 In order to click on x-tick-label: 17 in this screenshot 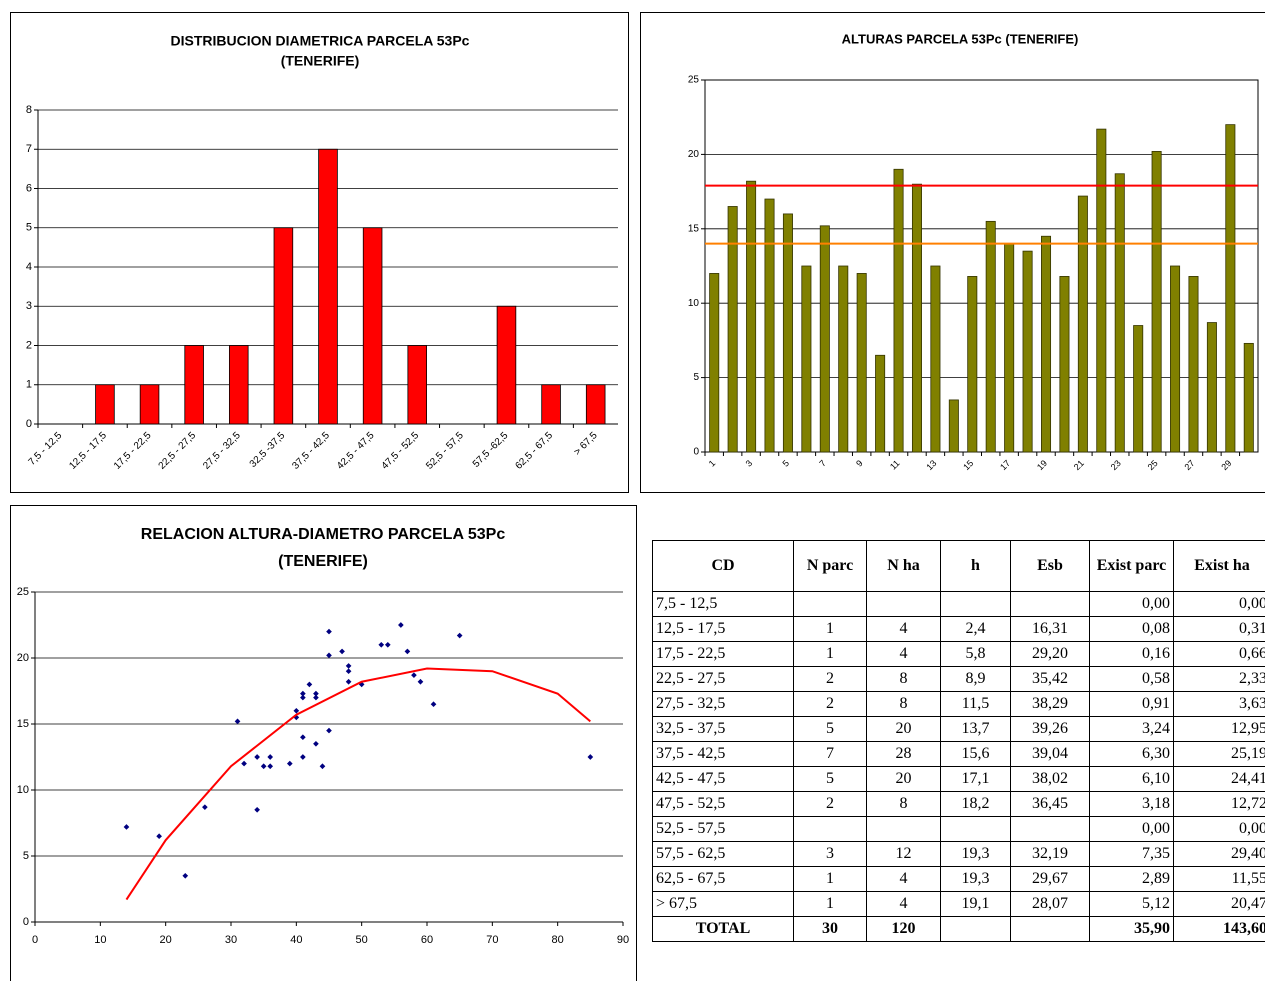, I will do `click(1005, 465)`.